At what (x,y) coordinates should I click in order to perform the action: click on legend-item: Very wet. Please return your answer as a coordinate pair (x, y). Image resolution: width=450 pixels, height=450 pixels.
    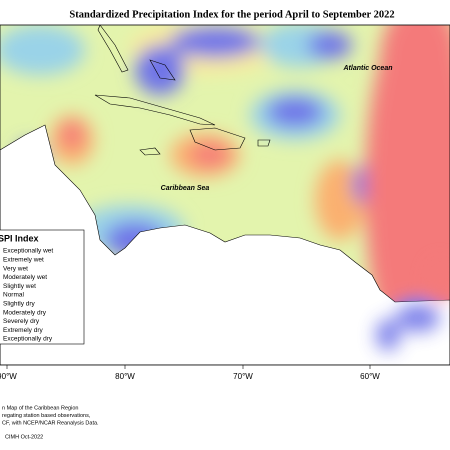
    Looking at the image, I should click on (15, 268).